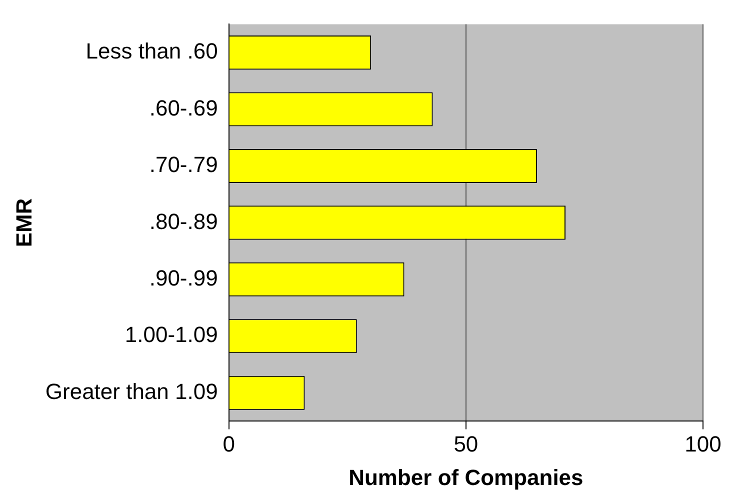 The image size is (735, 504). Describe the element at coordinates (228, 443) in the screenshot. I see `x-tick-label: 0` at that location.